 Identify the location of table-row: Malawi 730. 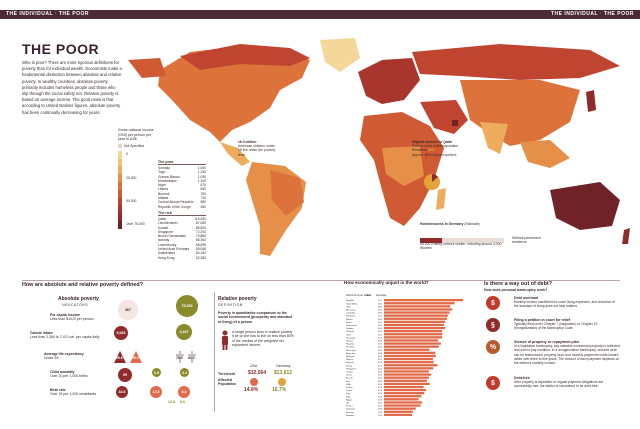
(182, 198).